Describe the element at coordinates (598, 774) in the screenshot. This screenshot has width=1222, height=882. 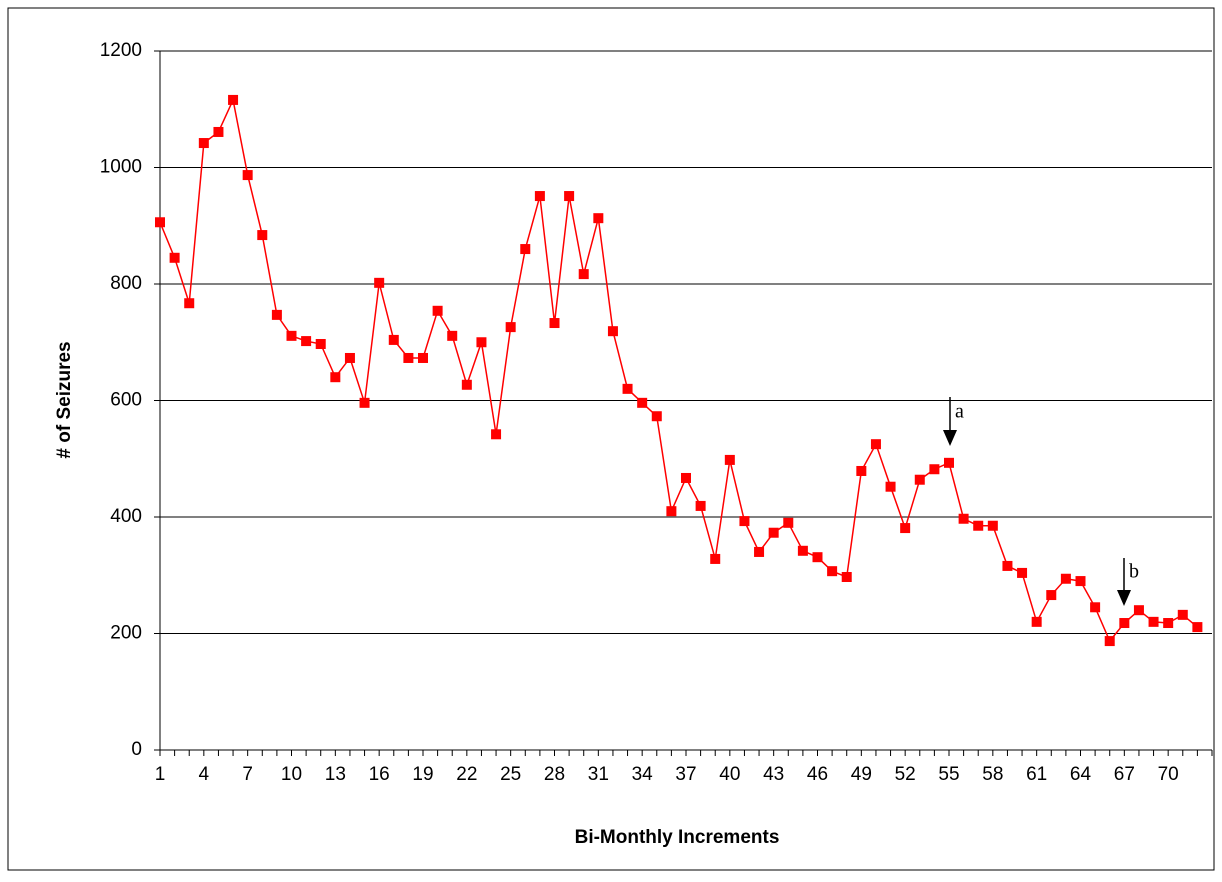
I see `x-tick-label: 31` at that location.